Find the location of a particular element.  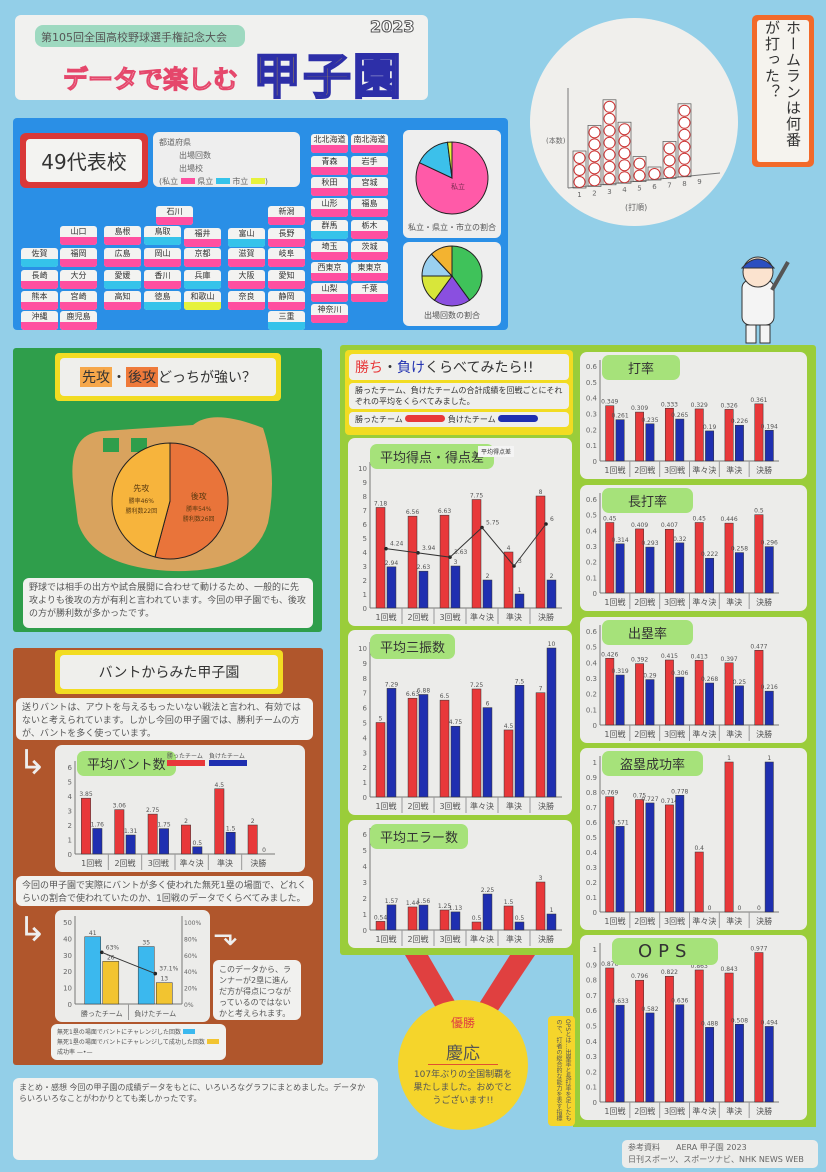

prefecture-tile: 京都 is located at coordinates (202, 257).